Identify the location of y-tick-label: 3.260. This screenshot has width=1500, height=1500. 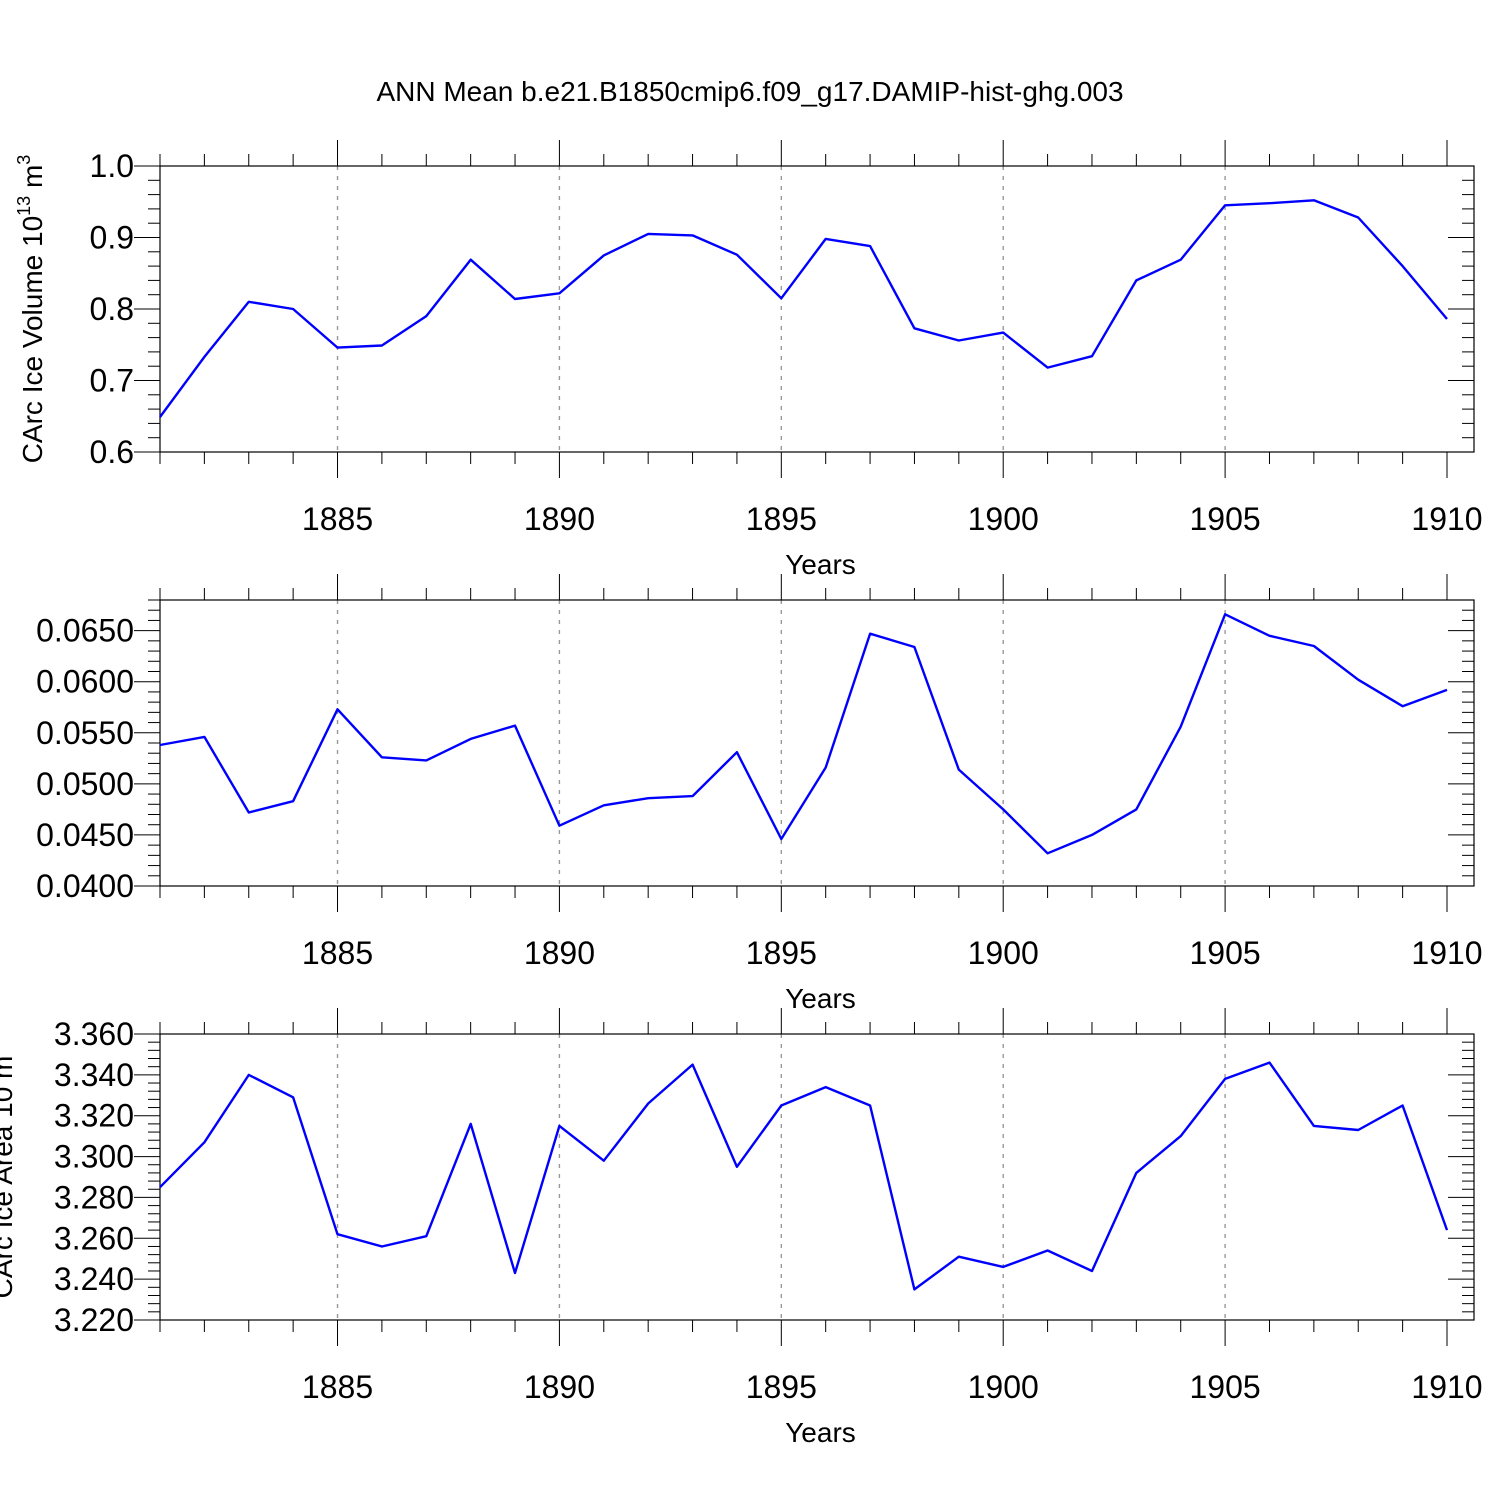
(94, 1238).